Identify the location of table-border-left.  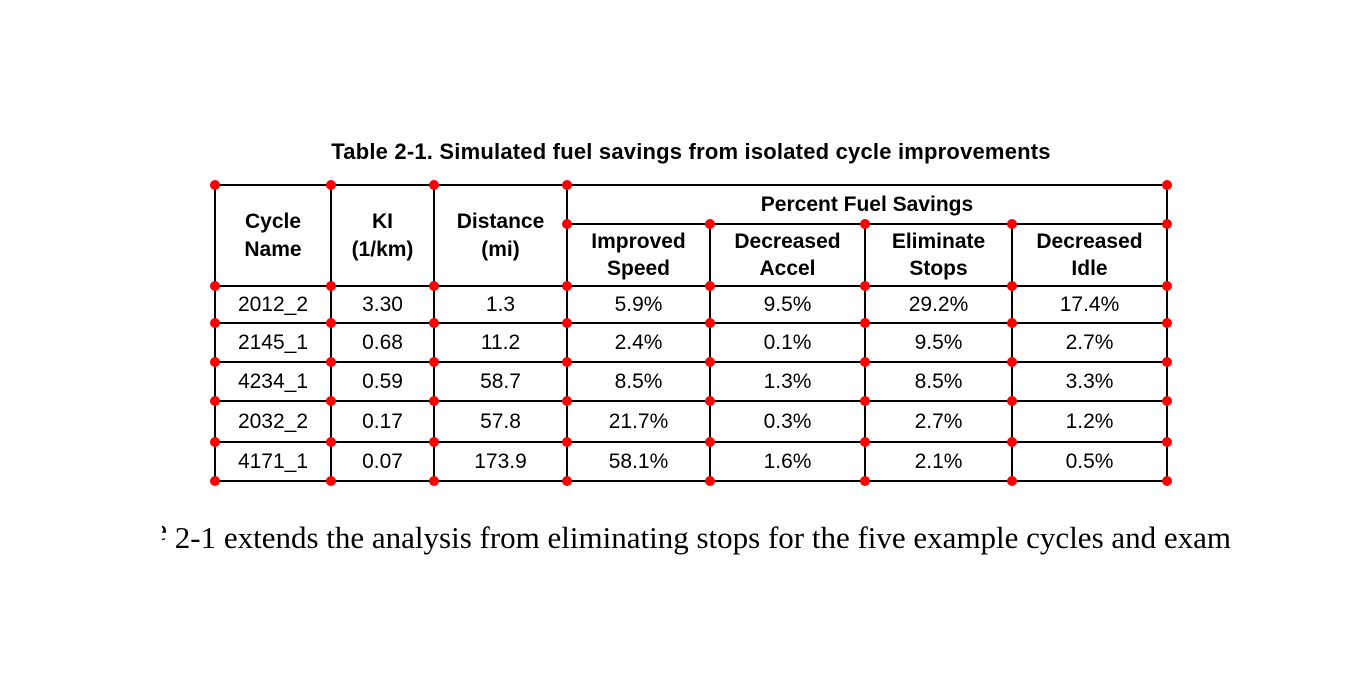
(215, 333).